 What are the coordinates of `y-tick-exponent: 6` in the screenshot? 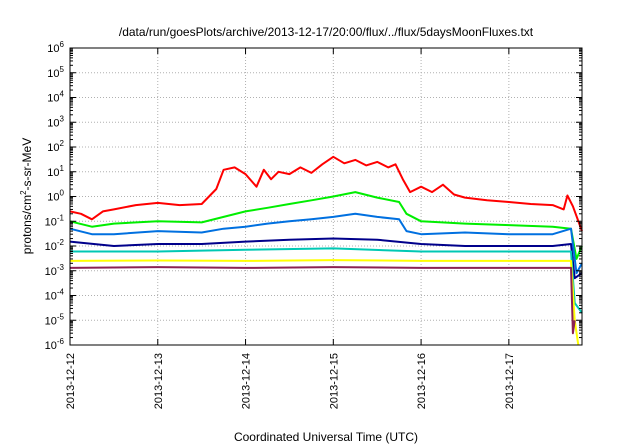 It's located at (62, 44).